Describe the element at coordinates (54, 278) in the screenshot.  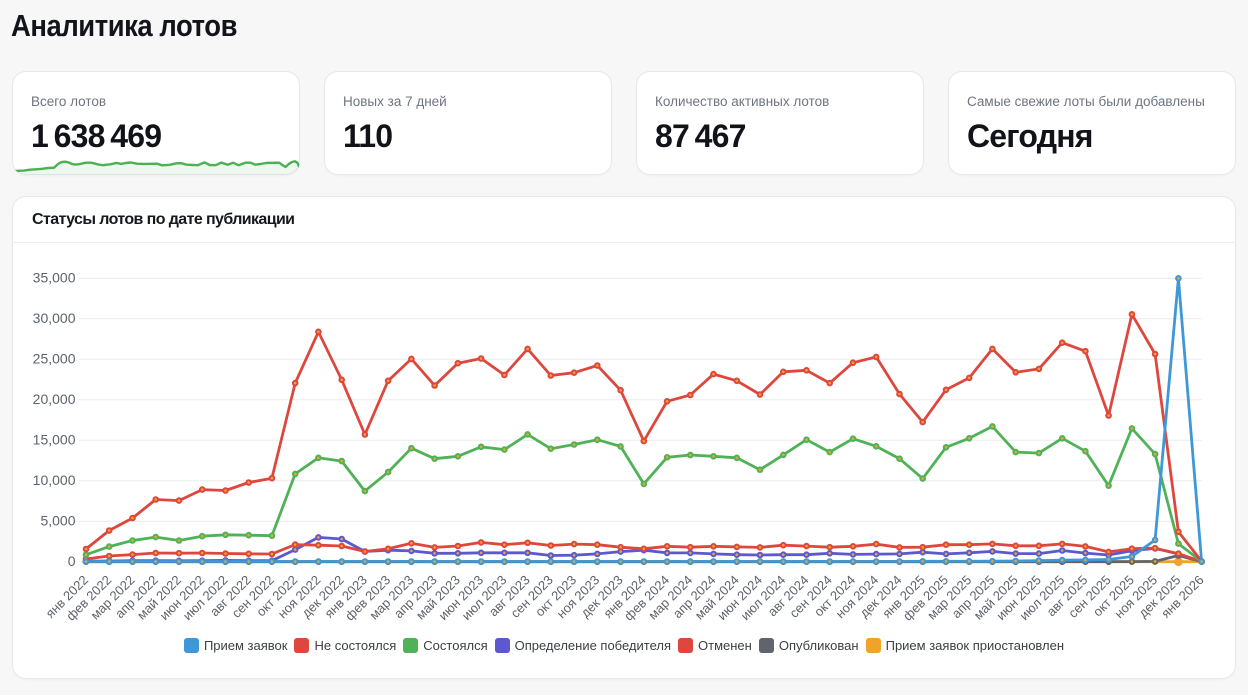
I see `svg-text: 35,000` at that location.